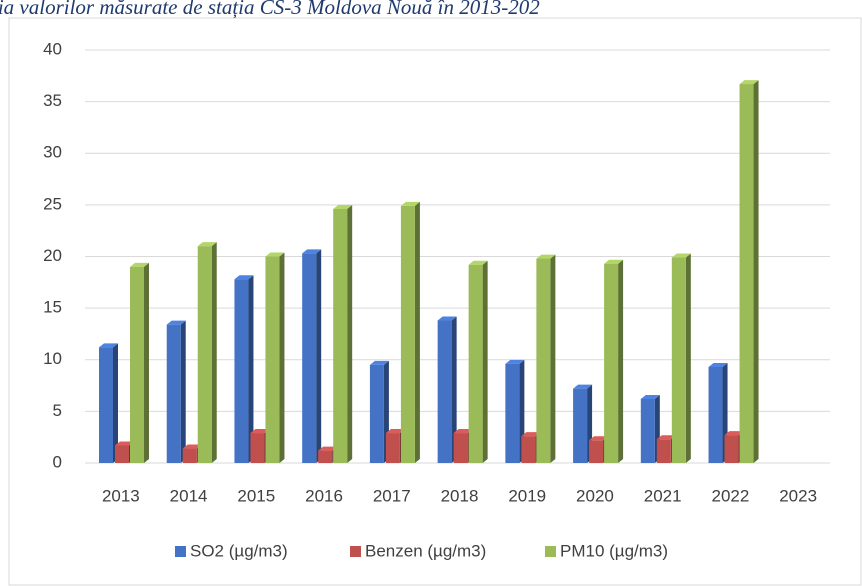 The height and width of the screenshot is (586, 862). I want to click on x-tick-label: 2019, so click(527, 495).